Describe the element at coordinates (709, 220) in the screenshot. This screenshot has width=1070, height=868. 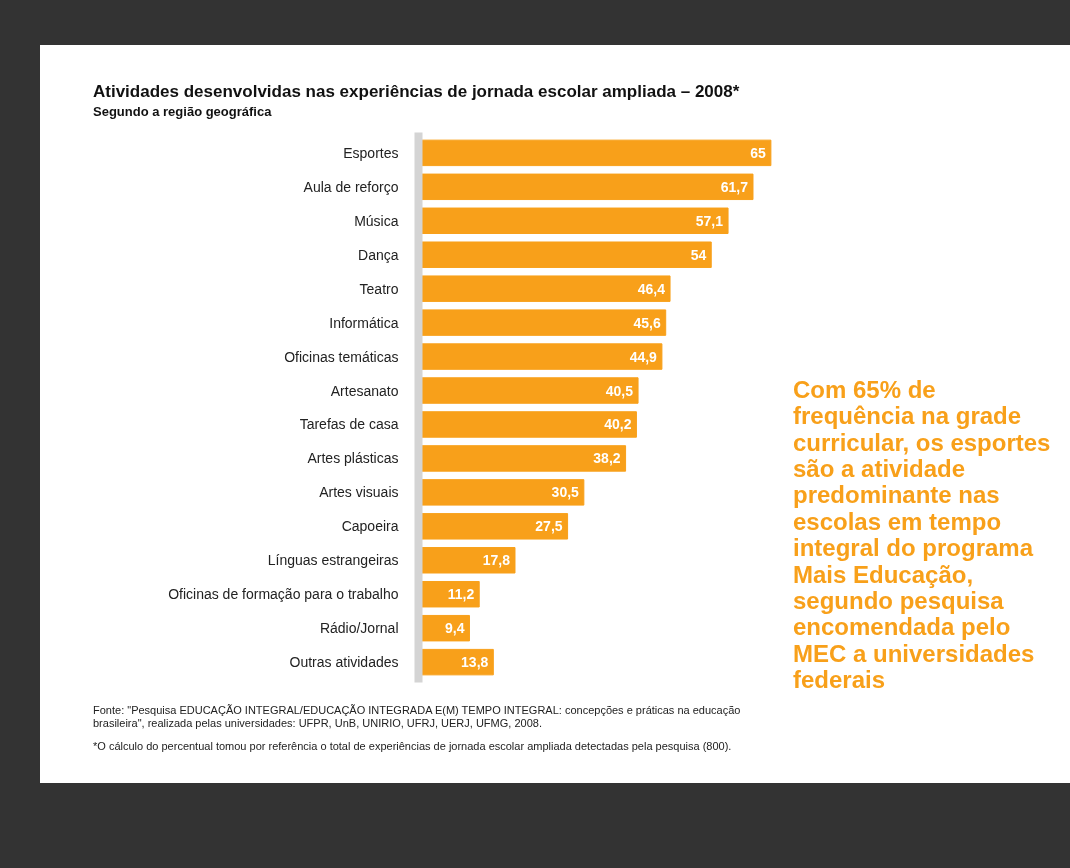
I see `data-label: 57,1` at that location.